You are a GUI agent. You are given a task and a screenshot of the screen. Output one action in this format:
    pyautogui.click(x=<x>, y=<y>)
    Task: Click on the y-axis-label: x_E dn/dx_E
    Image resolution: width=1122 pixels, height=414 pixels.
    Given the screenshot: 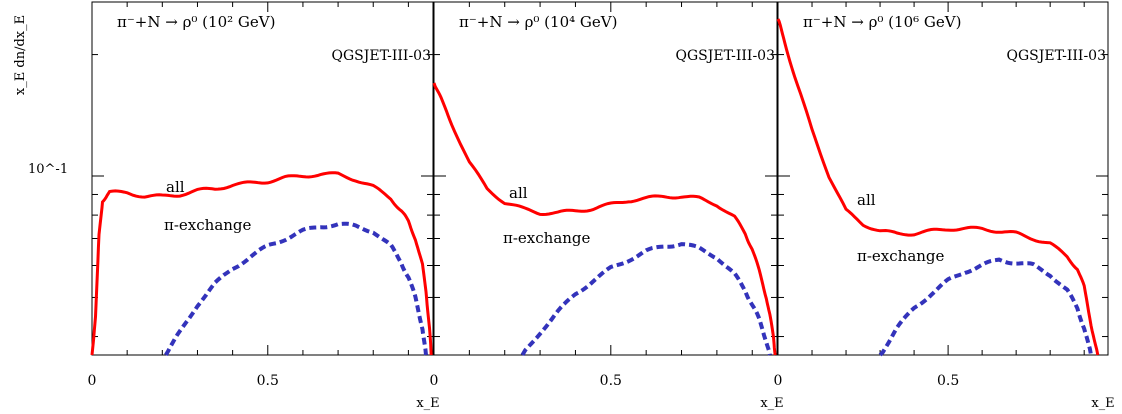 What is the action you would take?
    pyautogui.click(x=20, y=55)
    